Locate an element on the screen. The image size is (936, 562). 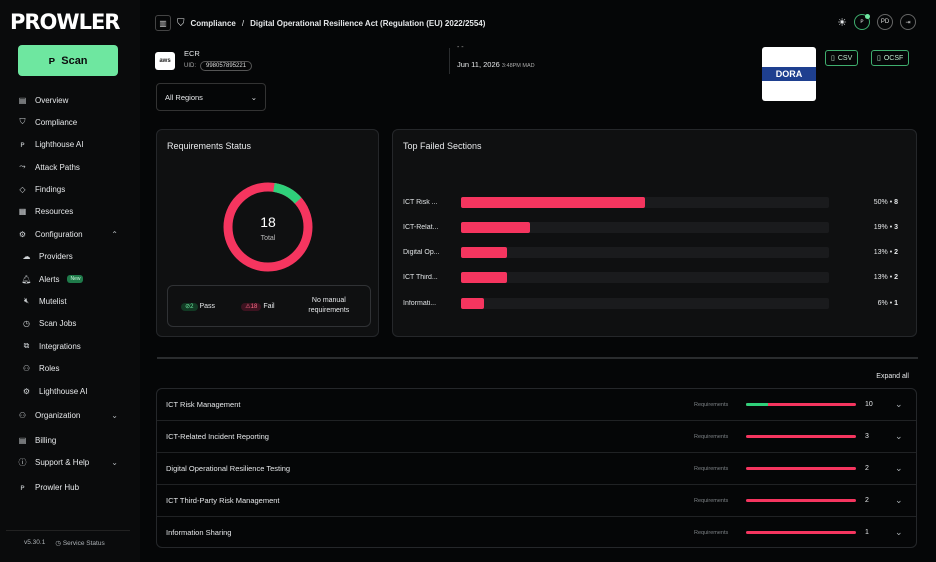
donut-total-label: Total is located at coordinates (268, 238).